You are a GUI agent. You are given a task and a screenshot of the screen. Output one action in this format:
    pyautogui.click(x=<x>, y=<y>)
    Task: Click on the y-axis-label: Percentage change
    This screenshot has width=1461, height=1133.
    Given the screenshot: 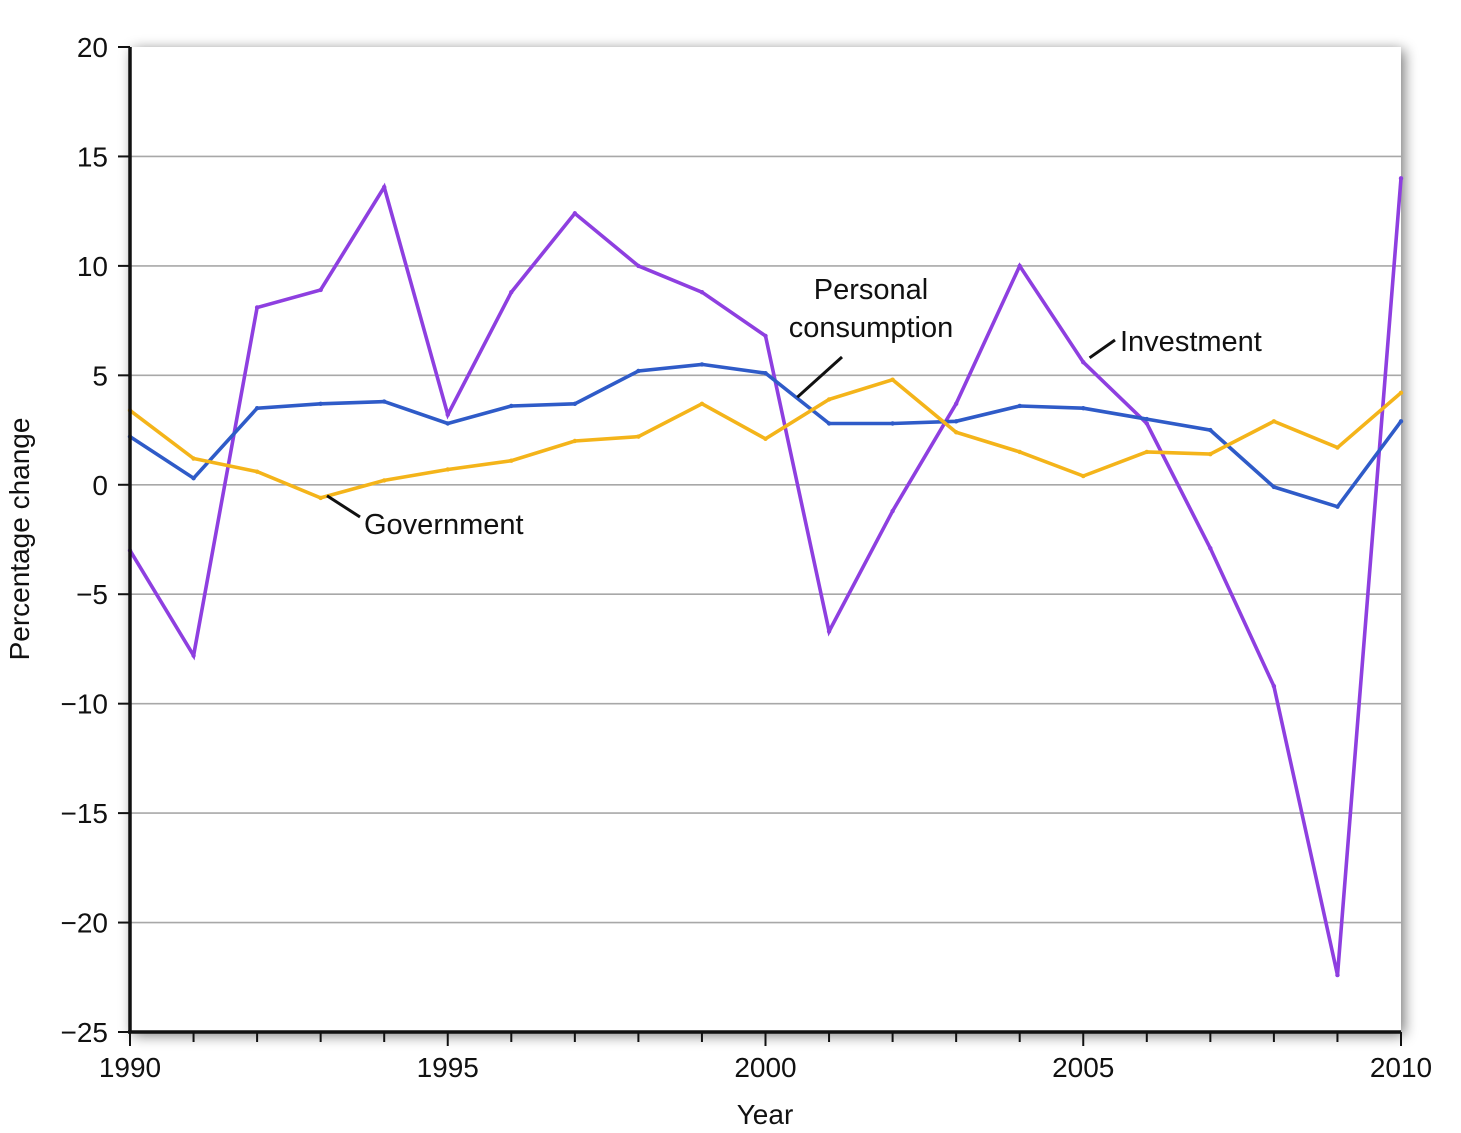 What is the action you would take?
    pyautogui.click(x=19, y=539)
    